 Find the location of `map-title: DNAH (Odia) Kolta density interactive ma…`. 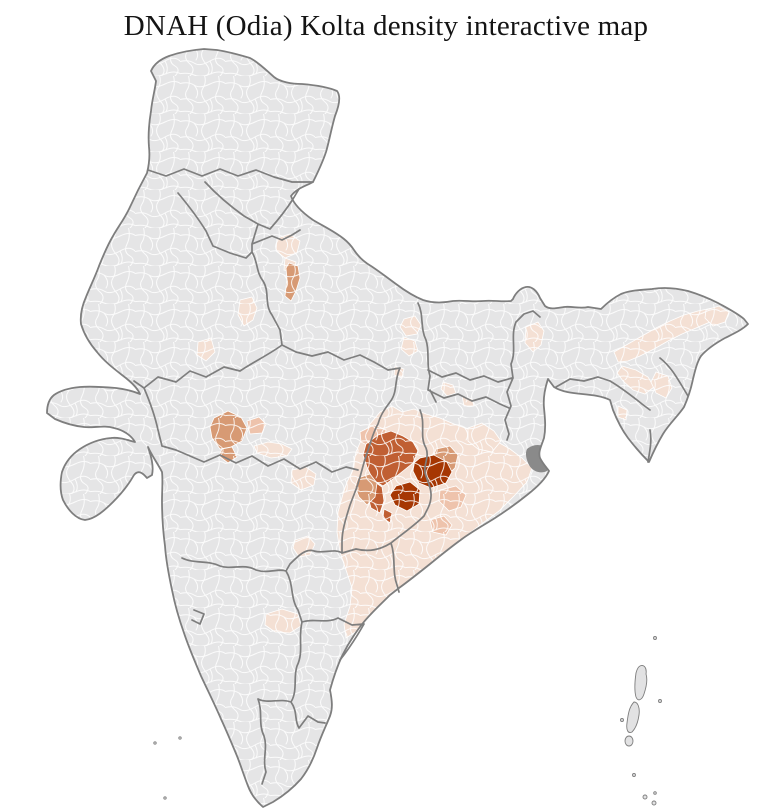

map-title: DNAH (Odia) Kolta density interactive ma… is located at coordinates (386, 26).